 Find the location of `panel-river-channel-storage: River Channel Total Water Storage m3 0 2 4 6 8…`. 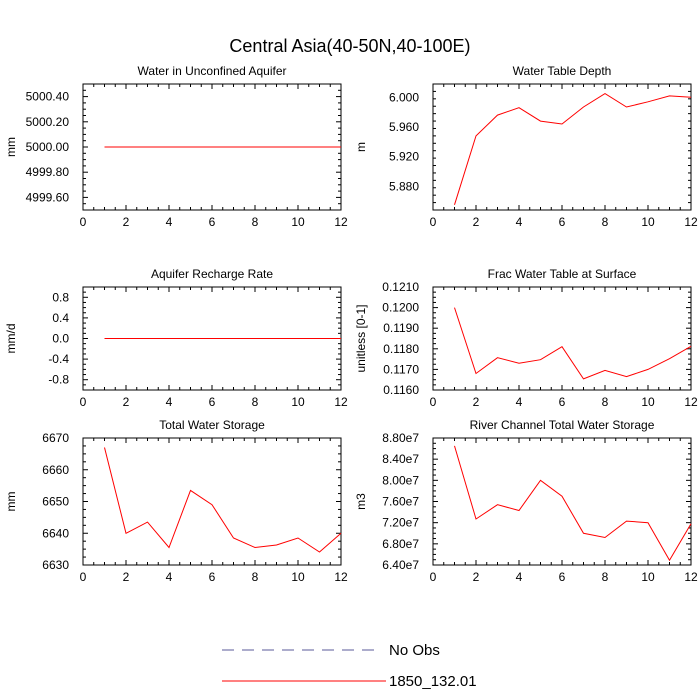

panel-river-channel-storage: River Channel Total Water Storage m3 0 2 4 6 8… is located at coordinates (526, 501).